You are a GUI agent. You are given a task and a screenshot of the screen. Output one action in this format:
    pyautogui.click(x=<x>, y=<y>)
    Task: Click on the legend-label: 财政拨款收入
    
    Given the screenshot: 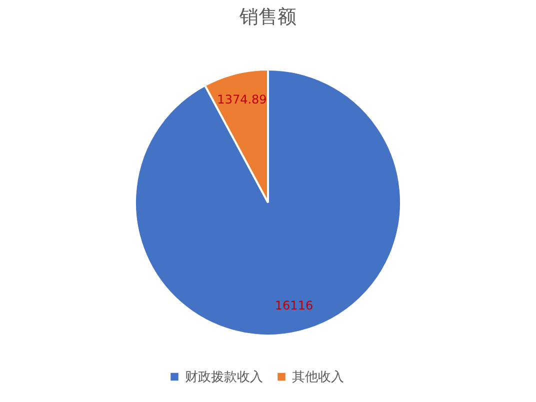 What is the action you would take?
    pyautogui.click(x=224, y=377)
    